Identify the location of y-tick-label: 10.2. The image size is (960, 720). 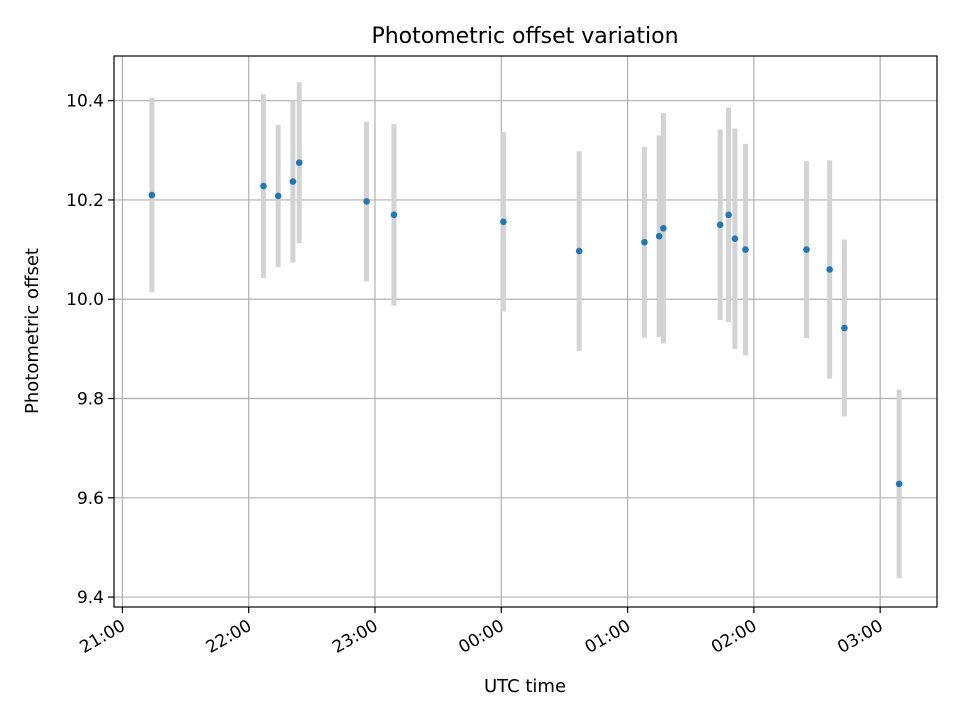
(85, 201).